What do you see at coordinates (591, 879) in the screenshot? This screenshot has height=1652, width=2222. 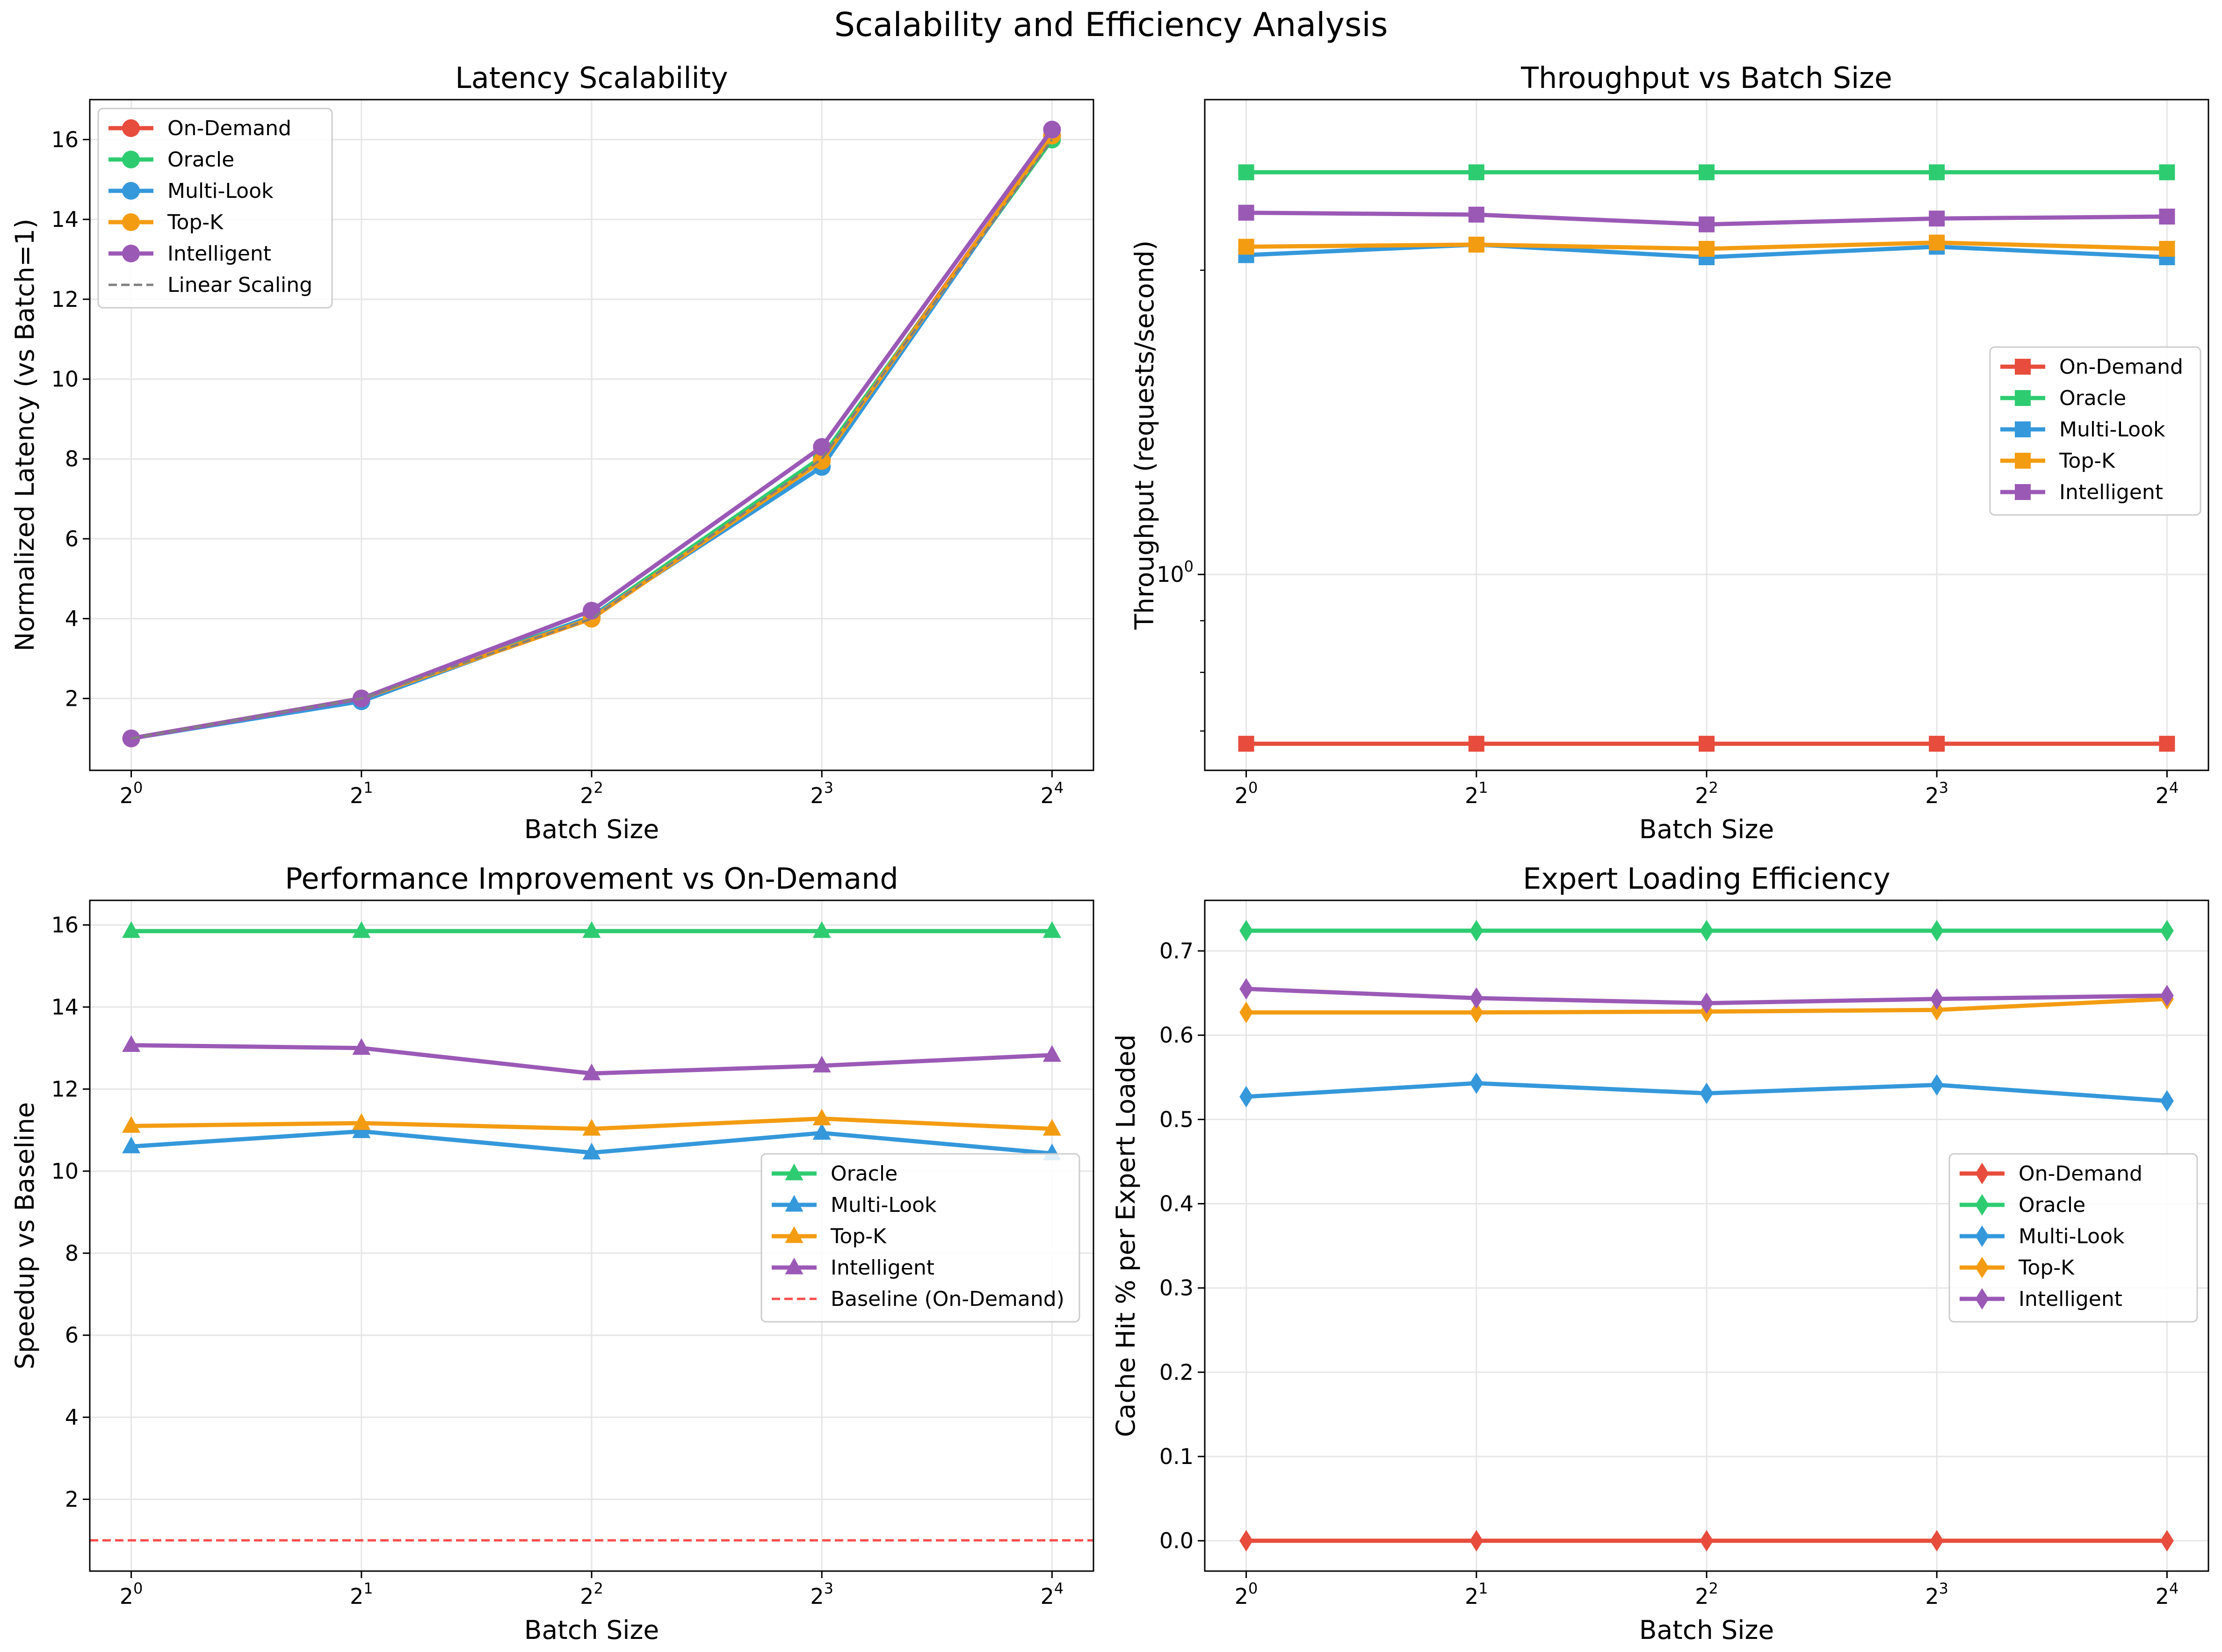 I see `speedup-title: Performance Improvement vs On-Demand` at bounding box center [591, 879].